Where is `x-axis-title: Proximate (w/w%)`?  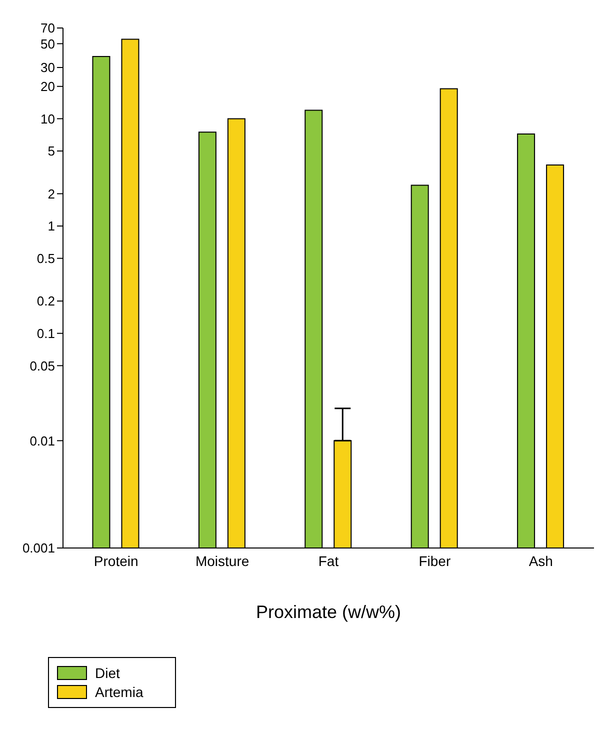
x-axis-title: Proximate (w/w%) is located at coordinates (329, 612).